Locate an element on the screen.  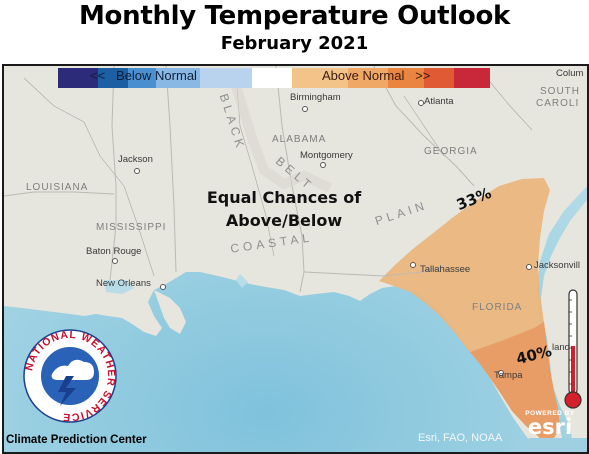
city-dot-jackson is located at coordinates (137, 171).